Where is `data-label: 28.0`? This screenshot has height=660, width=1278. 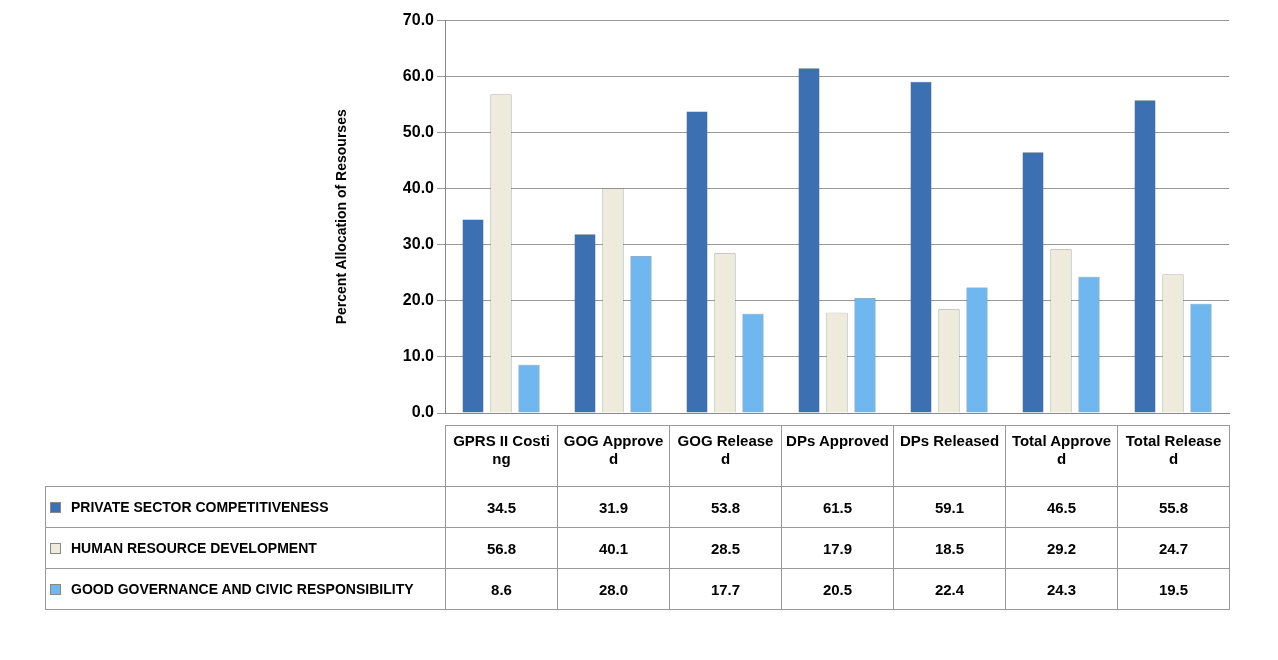 data-label: 28.0 is located at coordinates (613, 589).